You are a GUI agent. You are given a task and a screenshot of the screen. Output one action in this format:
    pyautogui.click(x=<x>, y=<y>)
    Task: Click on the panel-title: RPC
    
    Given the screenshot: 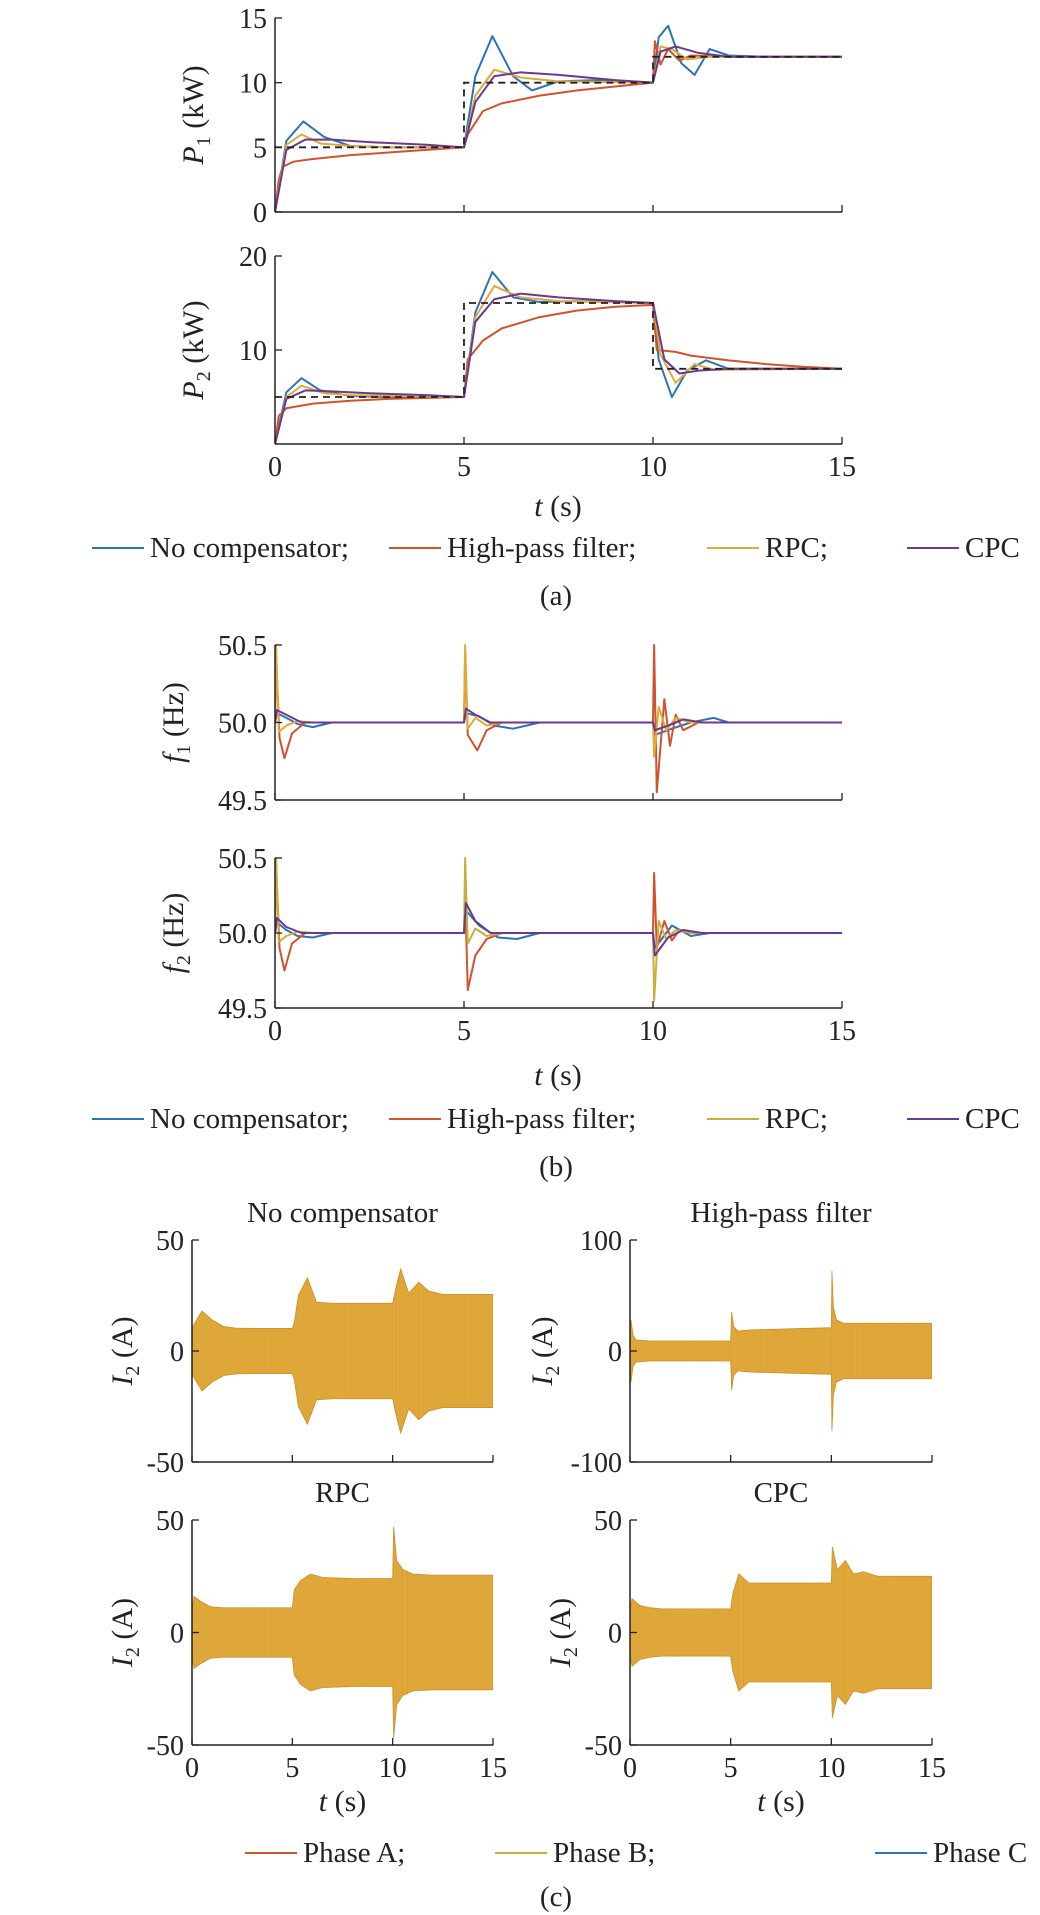 What is the action you would take?
    pyautogui.click(x=342, y=1493)
    